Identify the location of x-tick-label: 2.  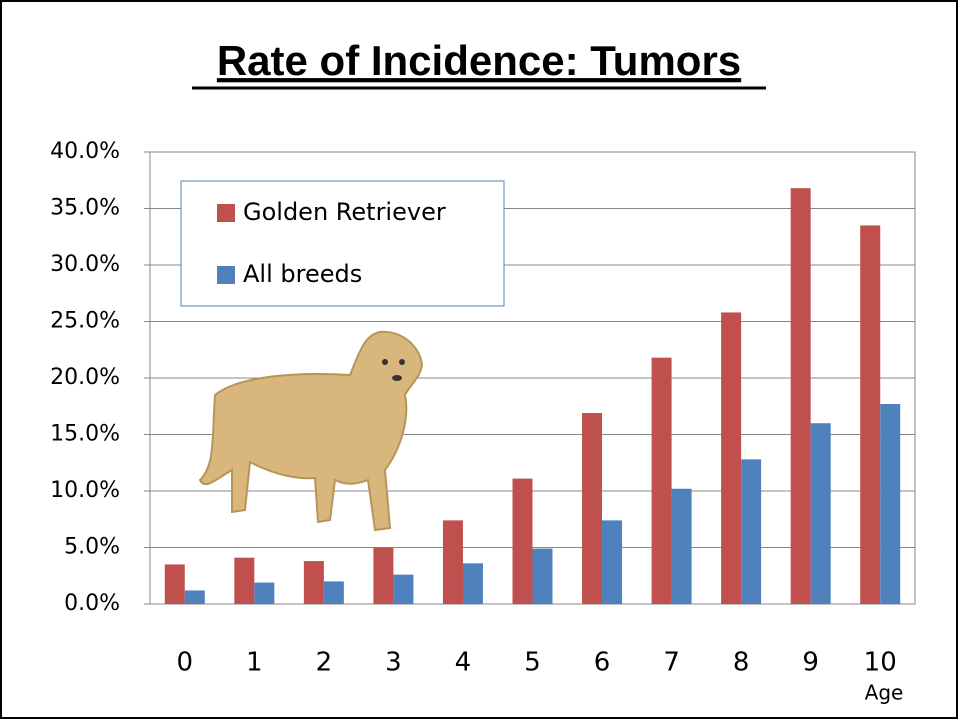
(324, 663).